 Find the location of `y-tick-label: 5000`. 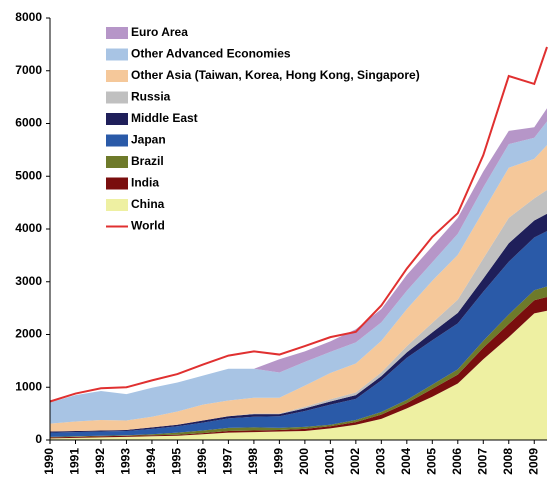

y-tick-label: 5000 is located at coordinates (28, 175).